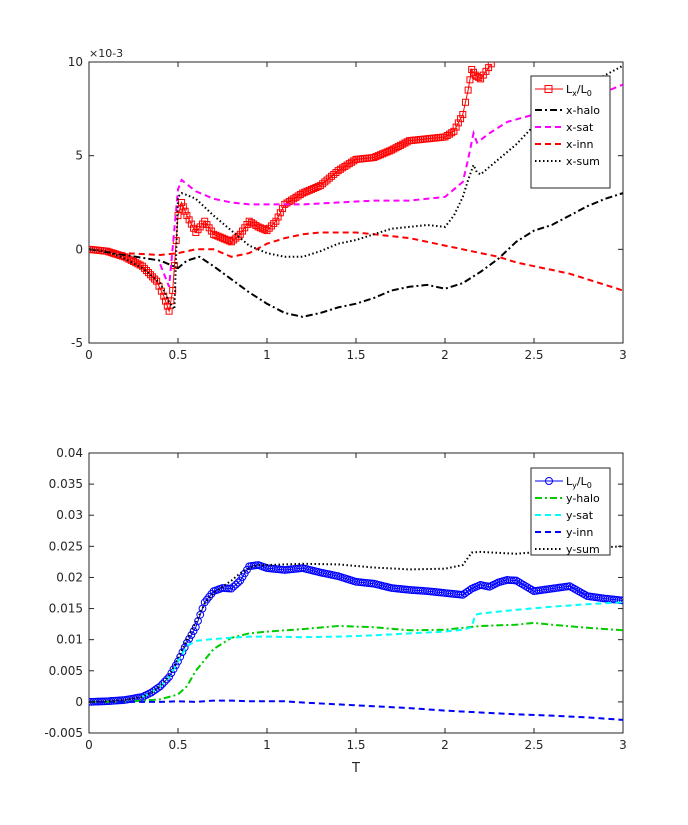 Image resolution: width=688 pixels, height=825 pixels. What do you see at coordinates (549, 481) in the screenshot?
I see `legend-marker` at bounding box center [549, 481].